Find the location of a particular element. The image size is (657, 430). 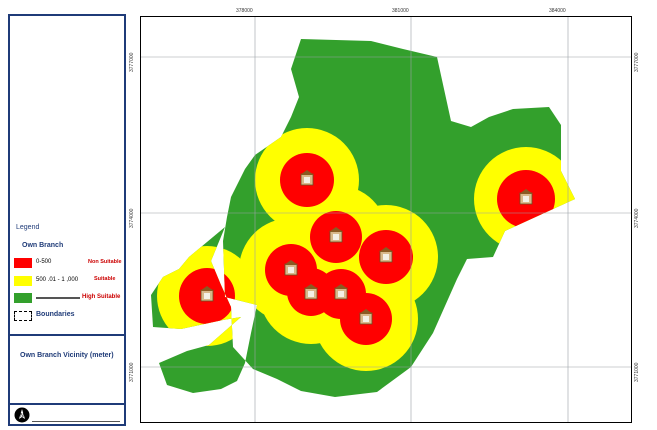

vicinity-title: Own Branch Vicinity (meter) is located at coordinates (67, 355).